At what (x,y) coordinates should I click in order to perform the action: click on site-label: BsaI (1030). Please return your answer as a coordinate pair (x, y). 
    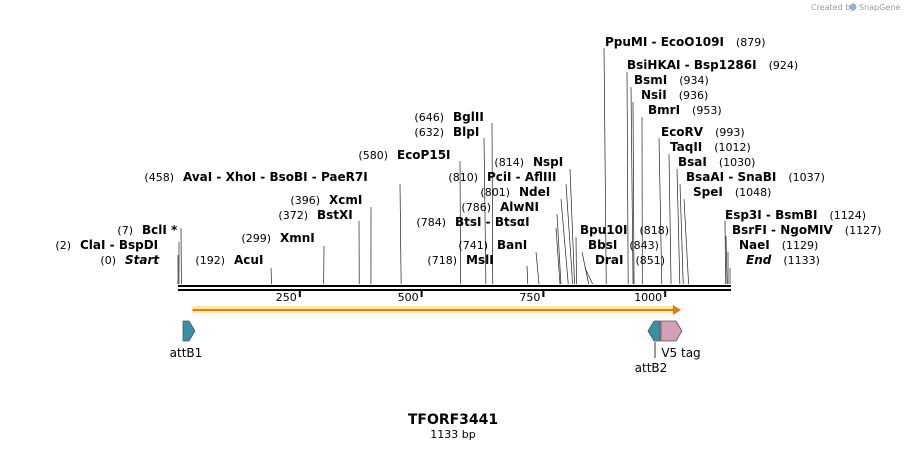
    Looking at the image, I should click on (716, 162).